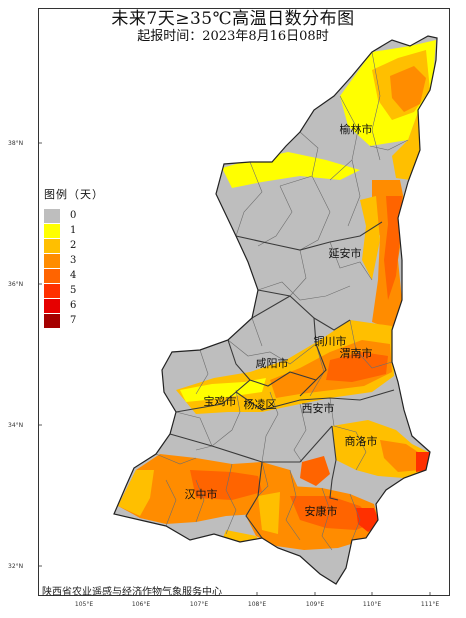 This screenshot has height=618, width=466. I want to click on zone-4-days-ankang-center, so click(333, 513).